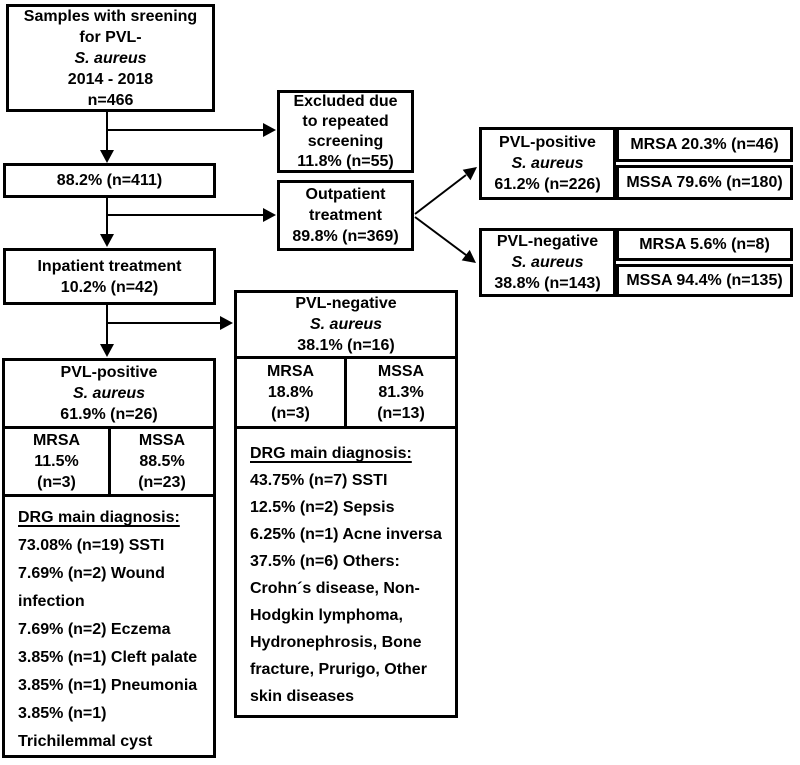  I want to click on samples-line-1: Samples with sreening, so click(110, 16).